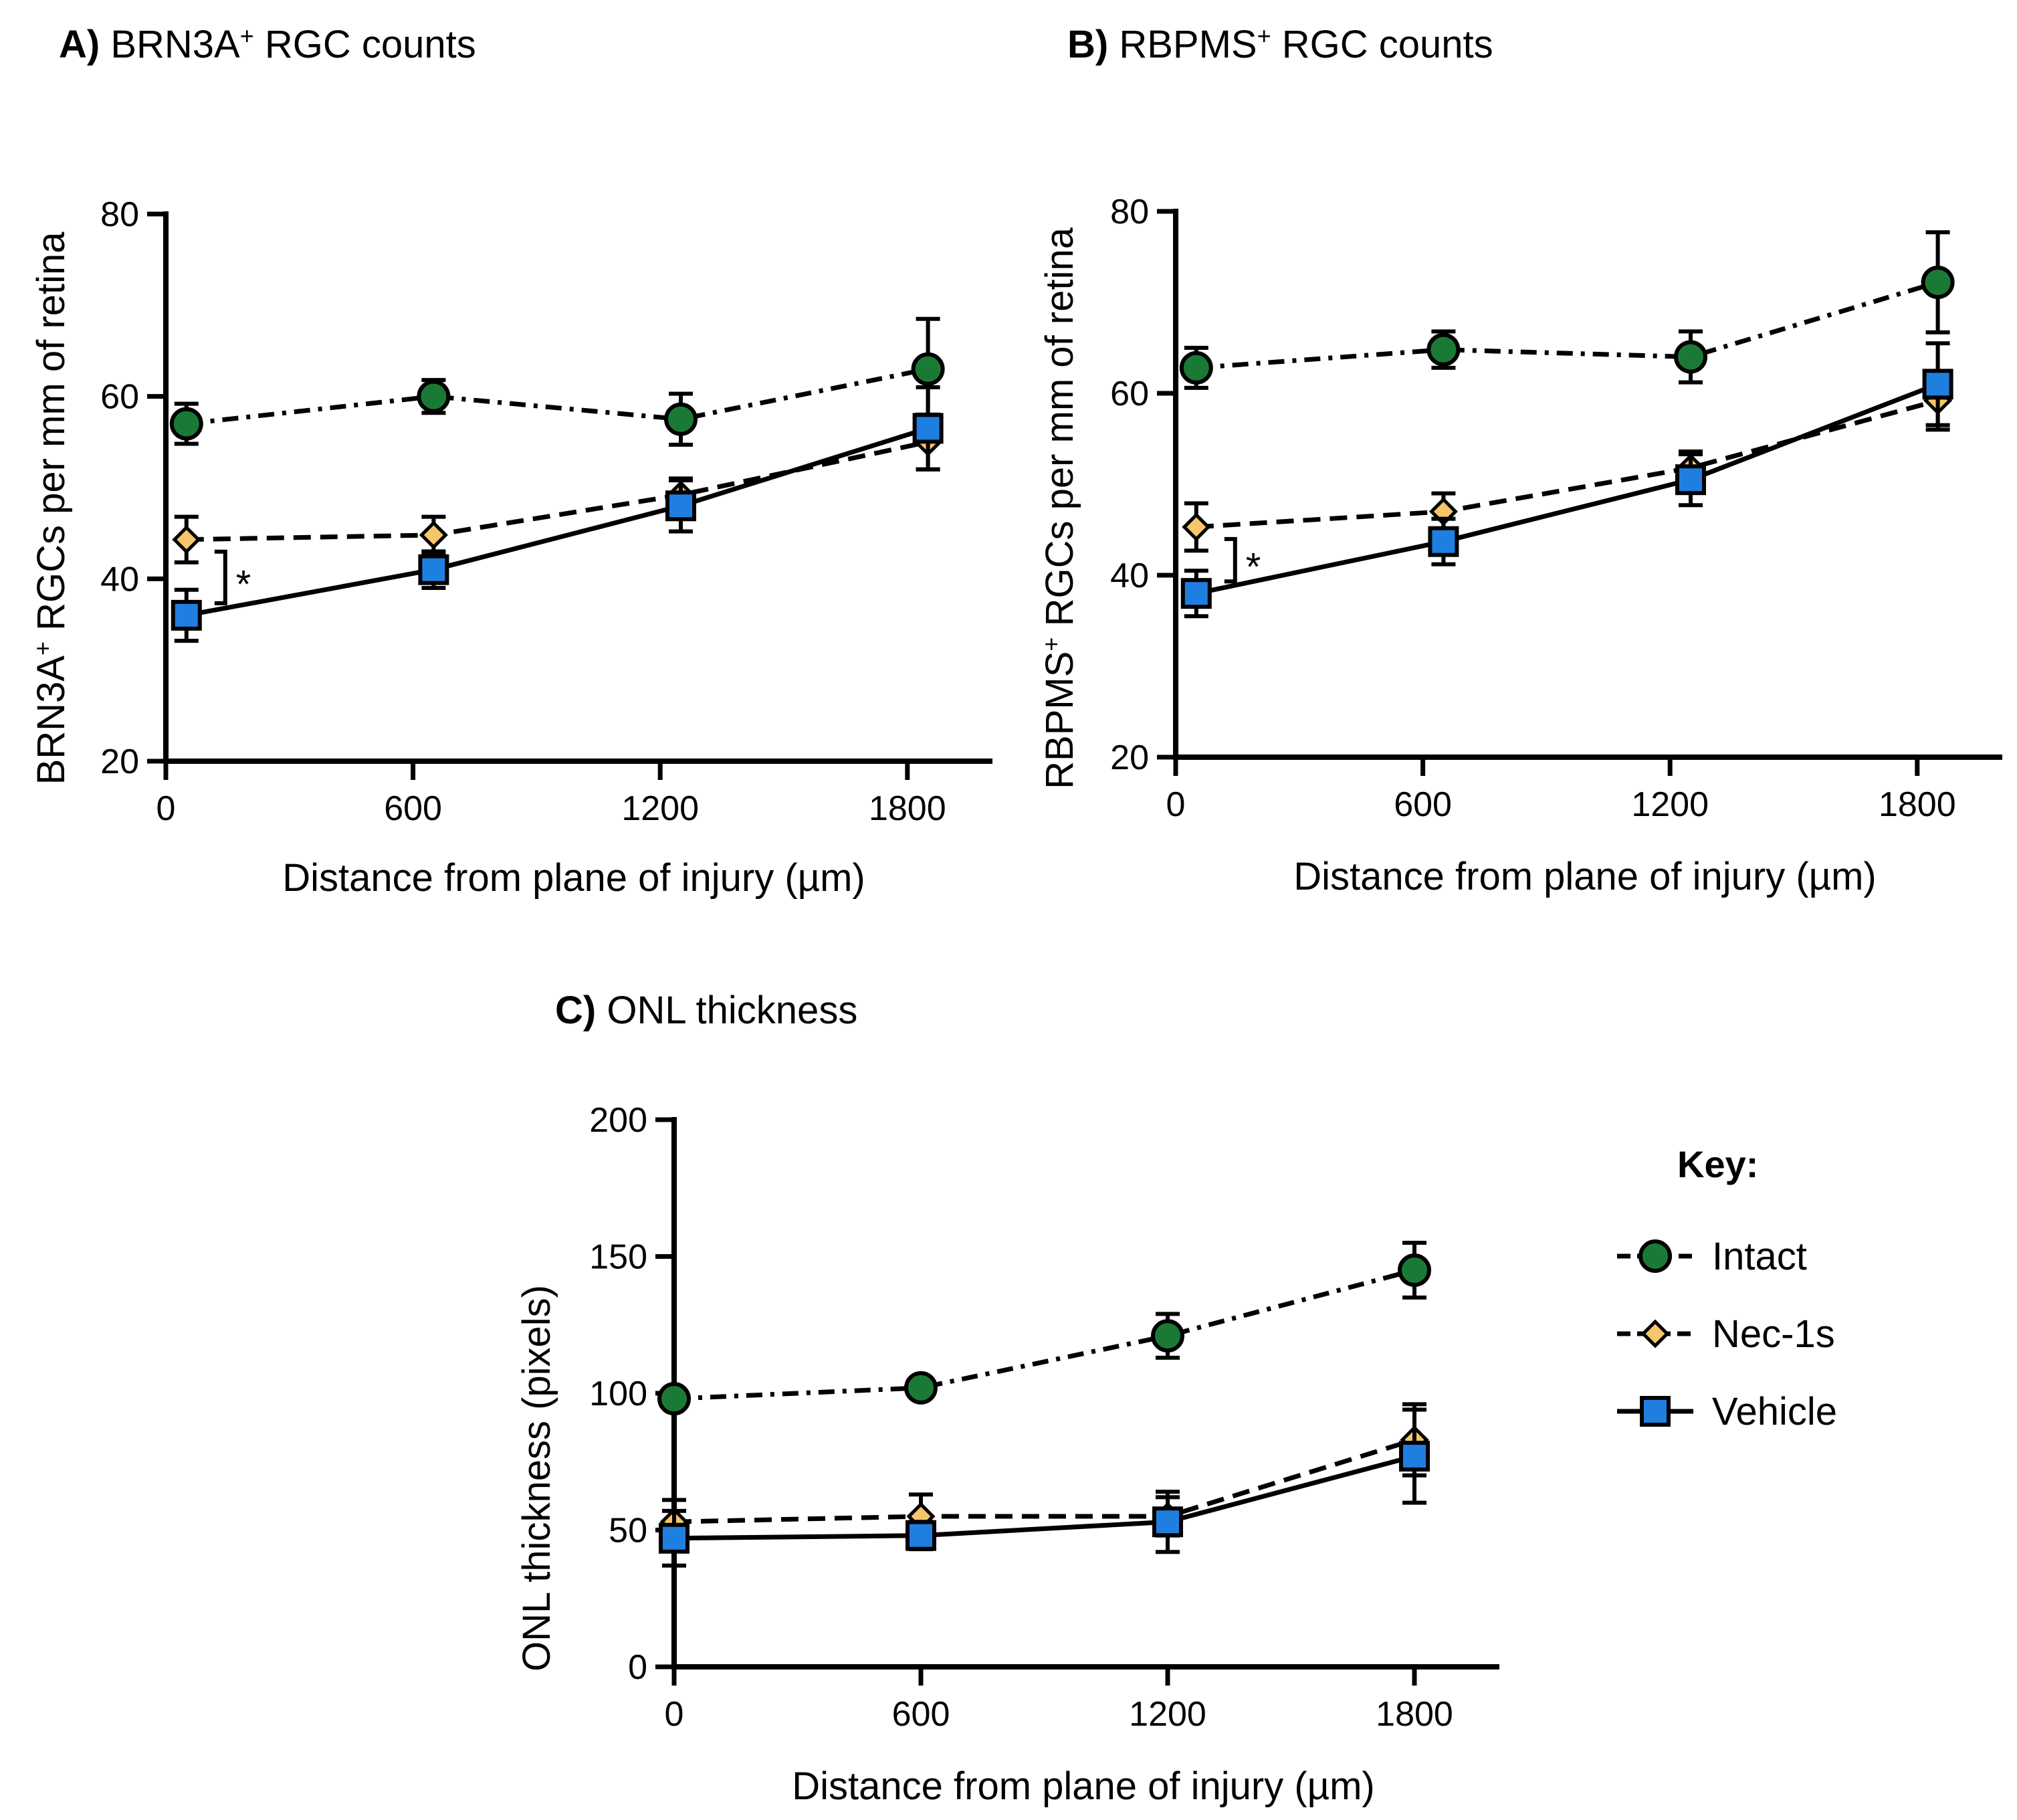 The height and width of the screenshot is (1820, 2017). I want to click on panel-b-title: B) RBPMS+ RGC counts, so click(1280, 44).